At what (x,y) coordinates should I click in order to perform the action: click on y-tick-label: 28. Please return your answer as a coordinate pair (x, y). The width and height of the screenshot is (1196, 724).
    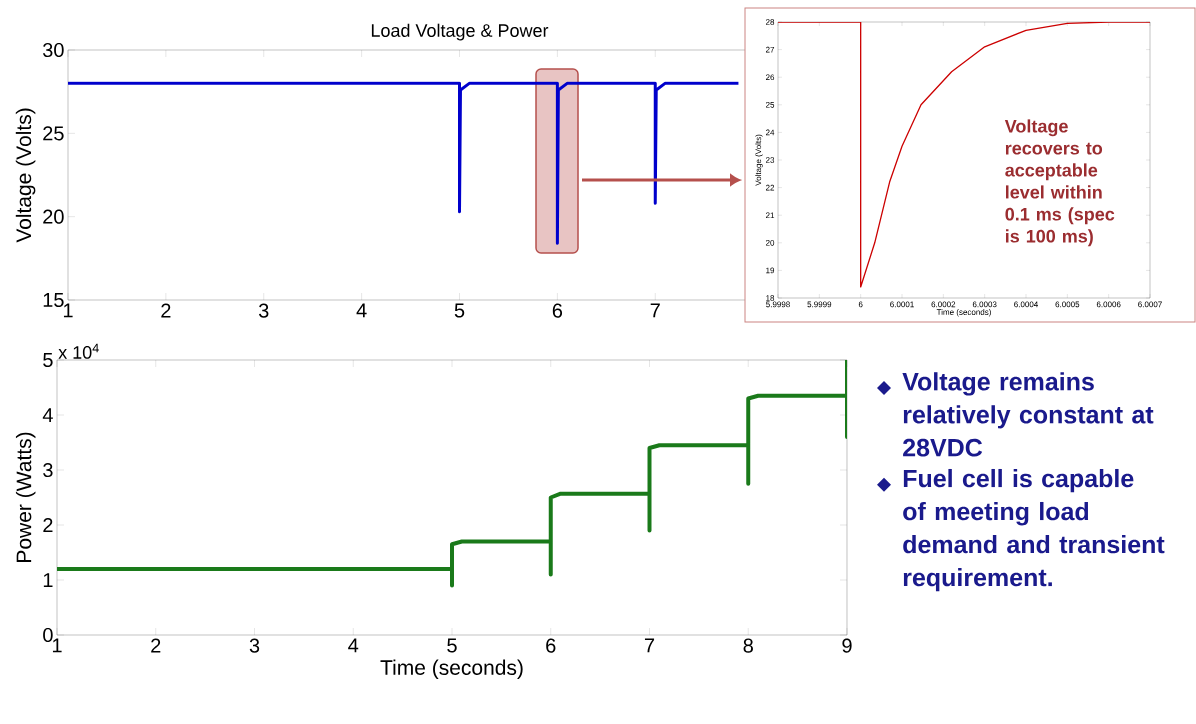
    Looking at the image, I should click on (770, 22).